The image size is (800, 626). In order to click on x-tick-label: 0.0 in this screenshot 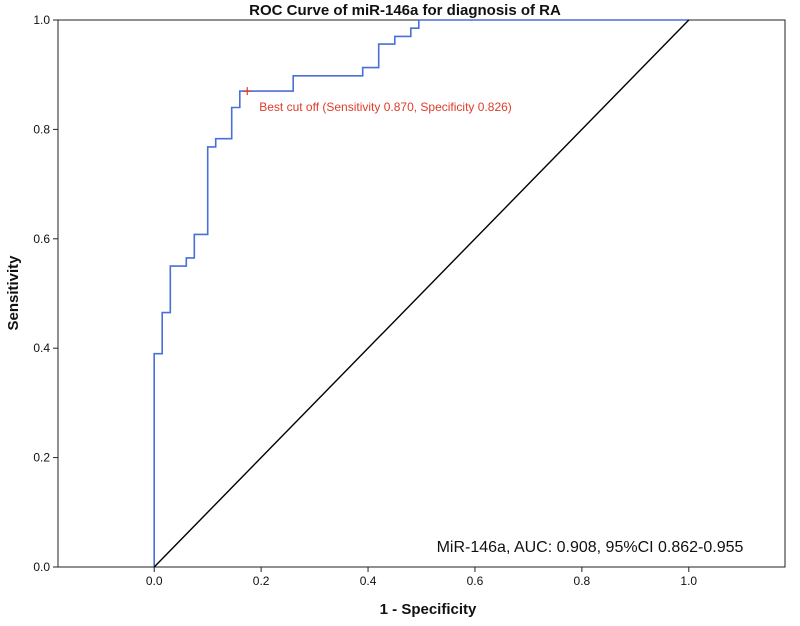, I will do `click(154, 581)`.